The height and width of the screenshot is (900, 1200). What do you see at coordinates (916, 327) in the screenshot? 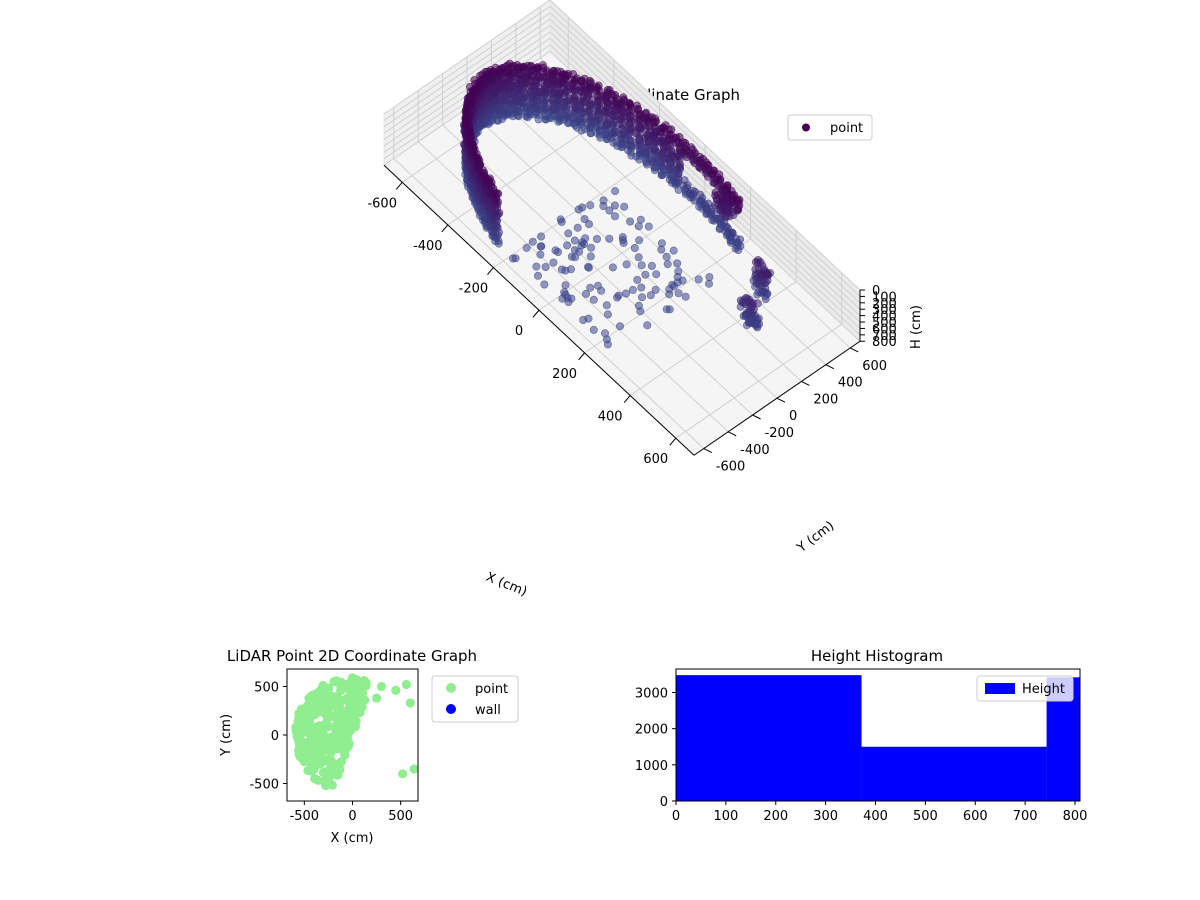
I see `z-axis-label: H (cm)` at bounding box center [916, 327].